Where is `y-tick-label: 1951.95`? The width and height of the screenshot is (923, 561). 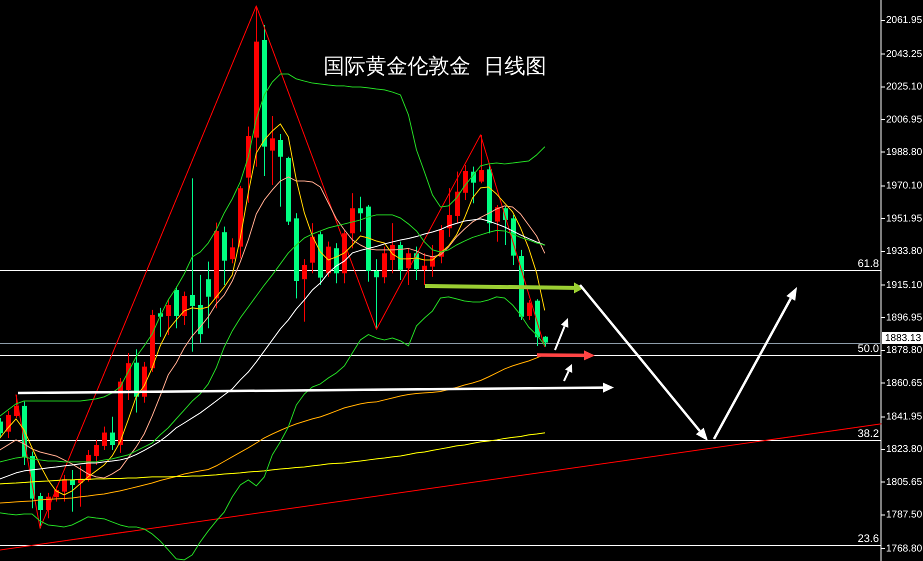
y-tick-label: 1951.95 is located at coordinates (904, 218).